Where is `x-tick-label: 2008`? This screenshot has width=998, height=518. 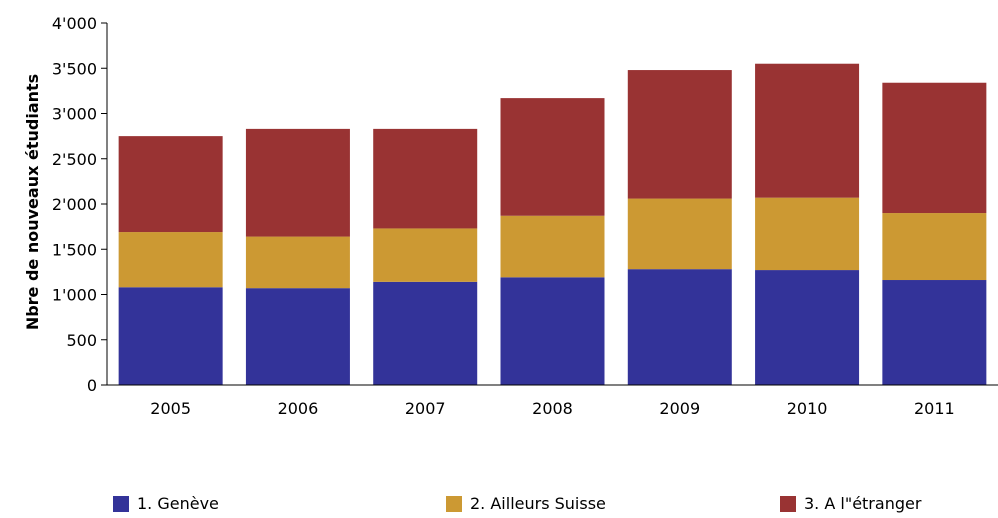 x-tick-label: 2008 is located at coordinates (552, 408).